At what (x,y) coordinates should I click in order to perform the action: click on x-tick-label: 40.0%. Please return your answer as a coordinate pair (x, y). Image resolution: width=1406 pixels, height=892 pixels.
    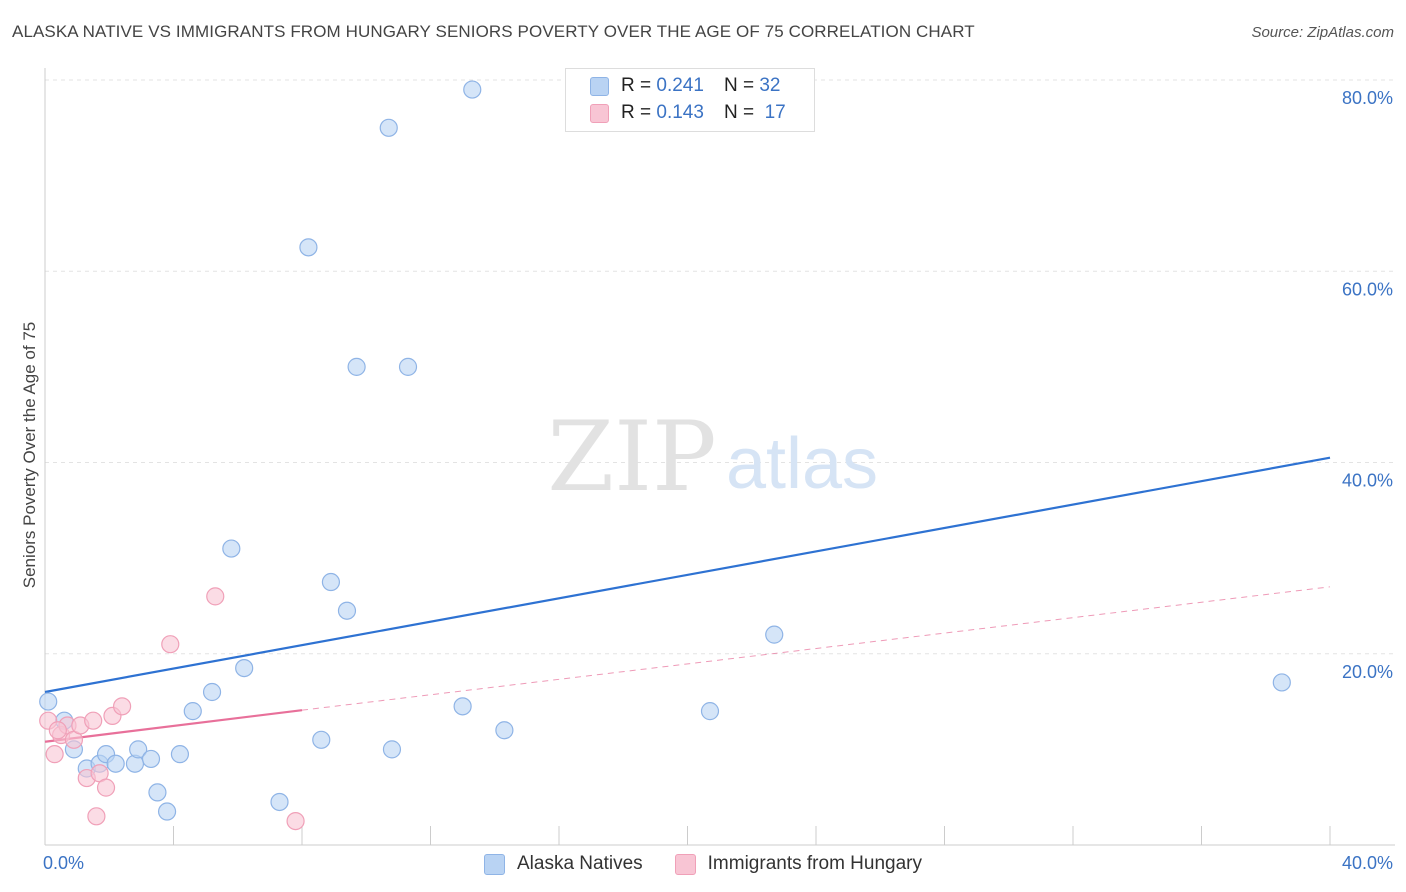
    Looking at the image, I should click on (1367, 863).